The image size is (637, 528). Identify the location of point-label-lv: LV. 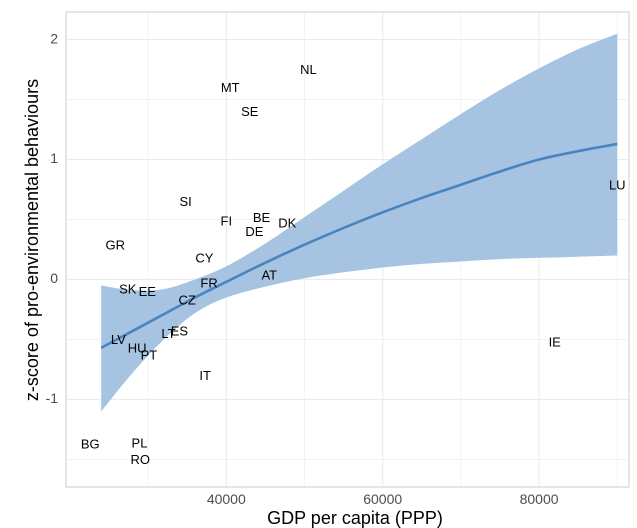
(118, 339).